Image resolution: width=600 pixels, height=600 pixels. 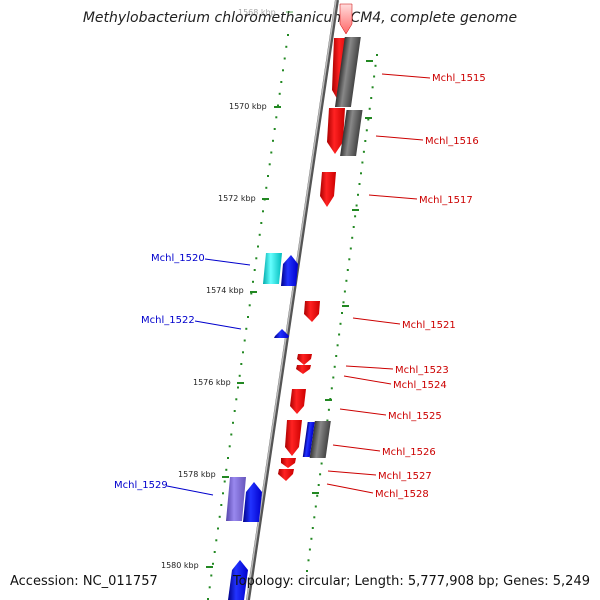 I want to click on gene-label-mchl-1527: Mchl_1527, so click(x=405, y=476).